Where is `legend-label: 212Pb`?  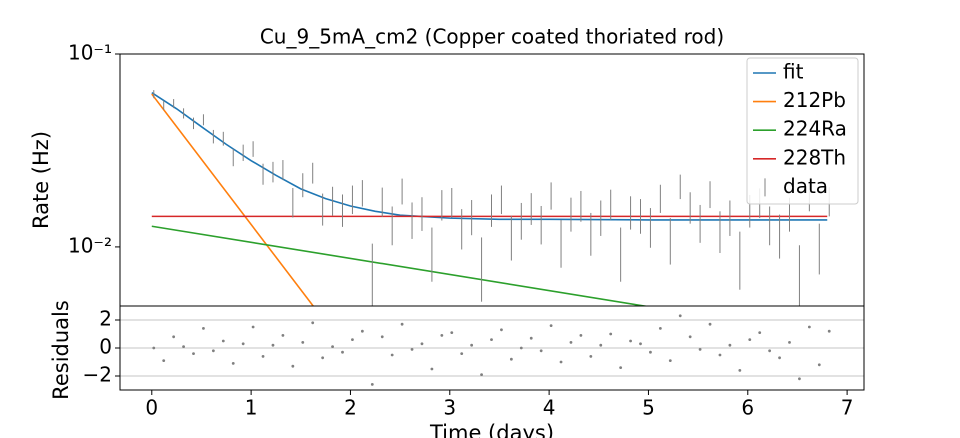
legend-label: 212Pb is located at coordinates (814, 100).